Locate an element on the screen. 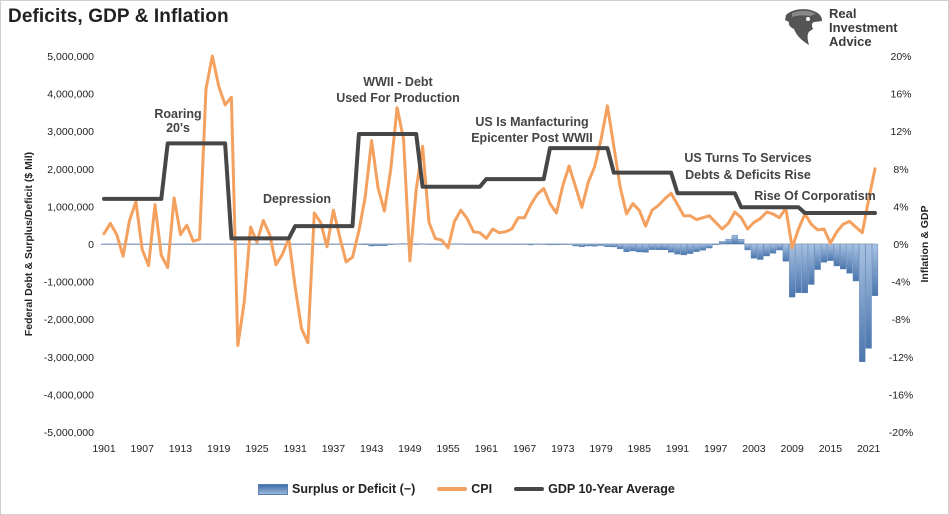  x-tick-label: 1955 is located at coordinates (448, 449).